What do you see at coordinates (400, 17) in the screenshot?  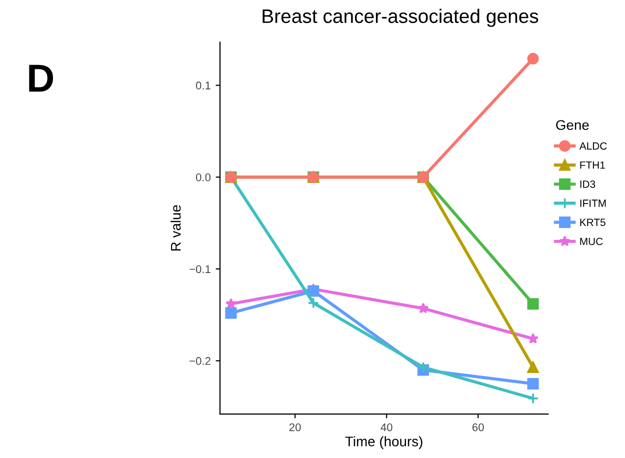 I see `chart-title: Breast cancer-associated genes` at bounding box center [400, 17].